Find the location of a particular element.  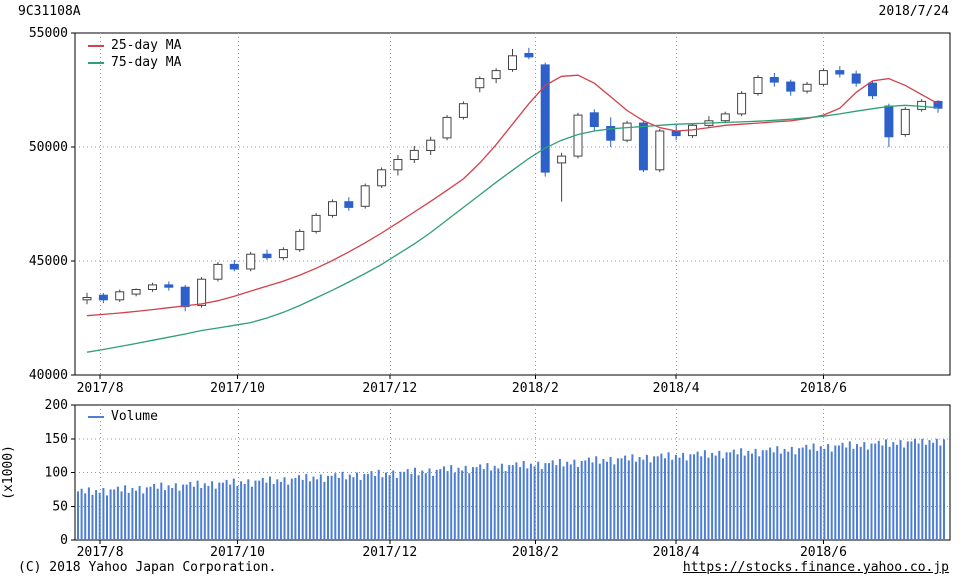

legend-row-volume: Volume is located at coordinates (123, 416).